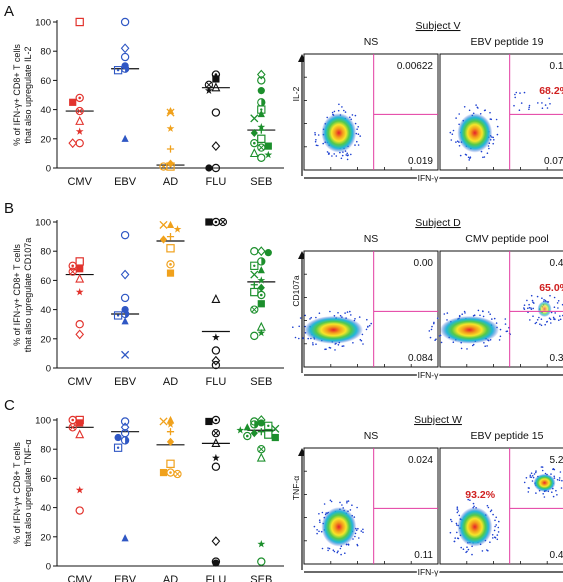 The height and width of the screenshot is (582, 563). Describe the element at coordinates (424, 263) in the screenshot. I see `quadrant-upper-right-value: 0.00` at that location.